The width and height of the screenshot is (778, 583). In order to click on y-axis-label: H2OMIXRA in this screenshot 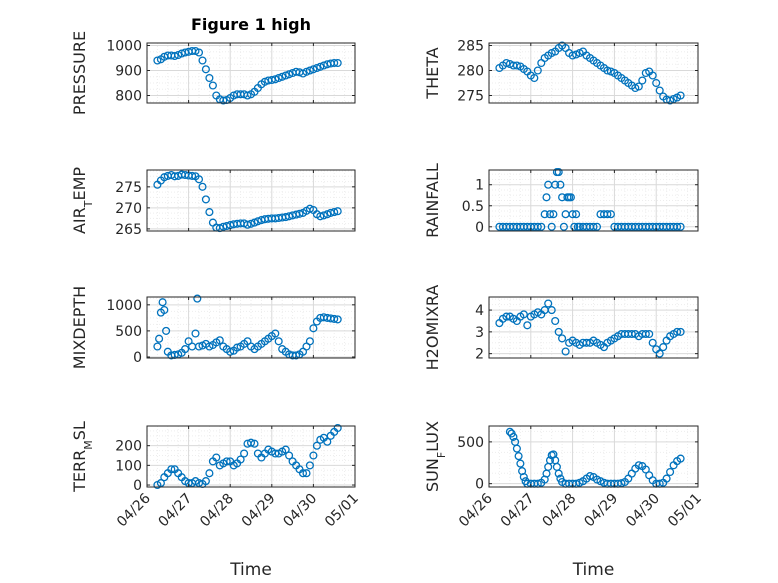, I will do `click(432, 328)`.